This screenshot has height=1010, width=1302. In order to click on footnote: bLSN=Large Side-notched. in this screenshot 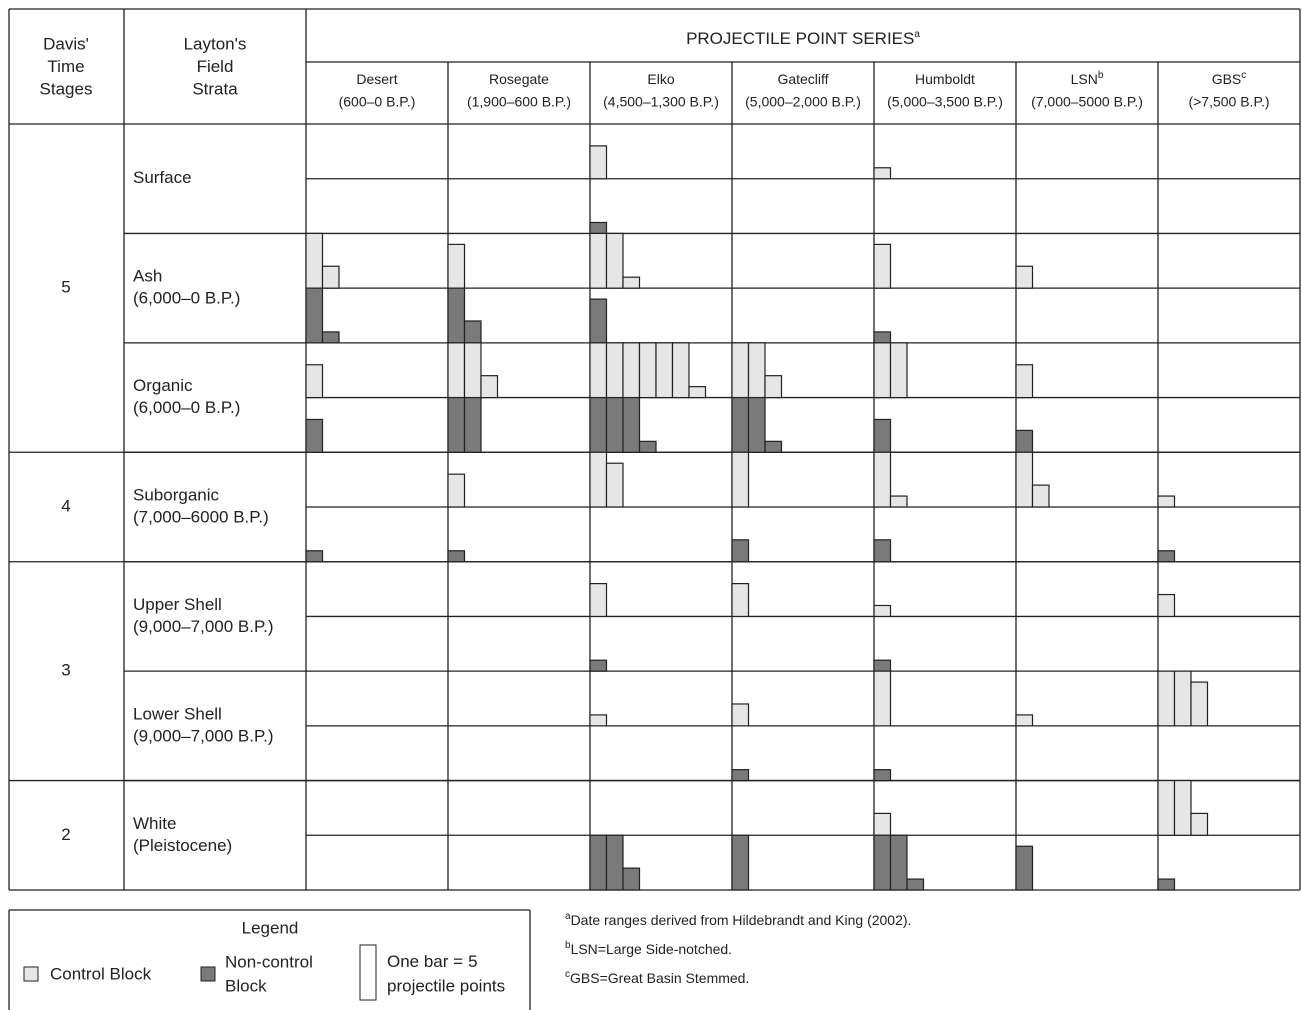, I will do `click(648, 948)`.